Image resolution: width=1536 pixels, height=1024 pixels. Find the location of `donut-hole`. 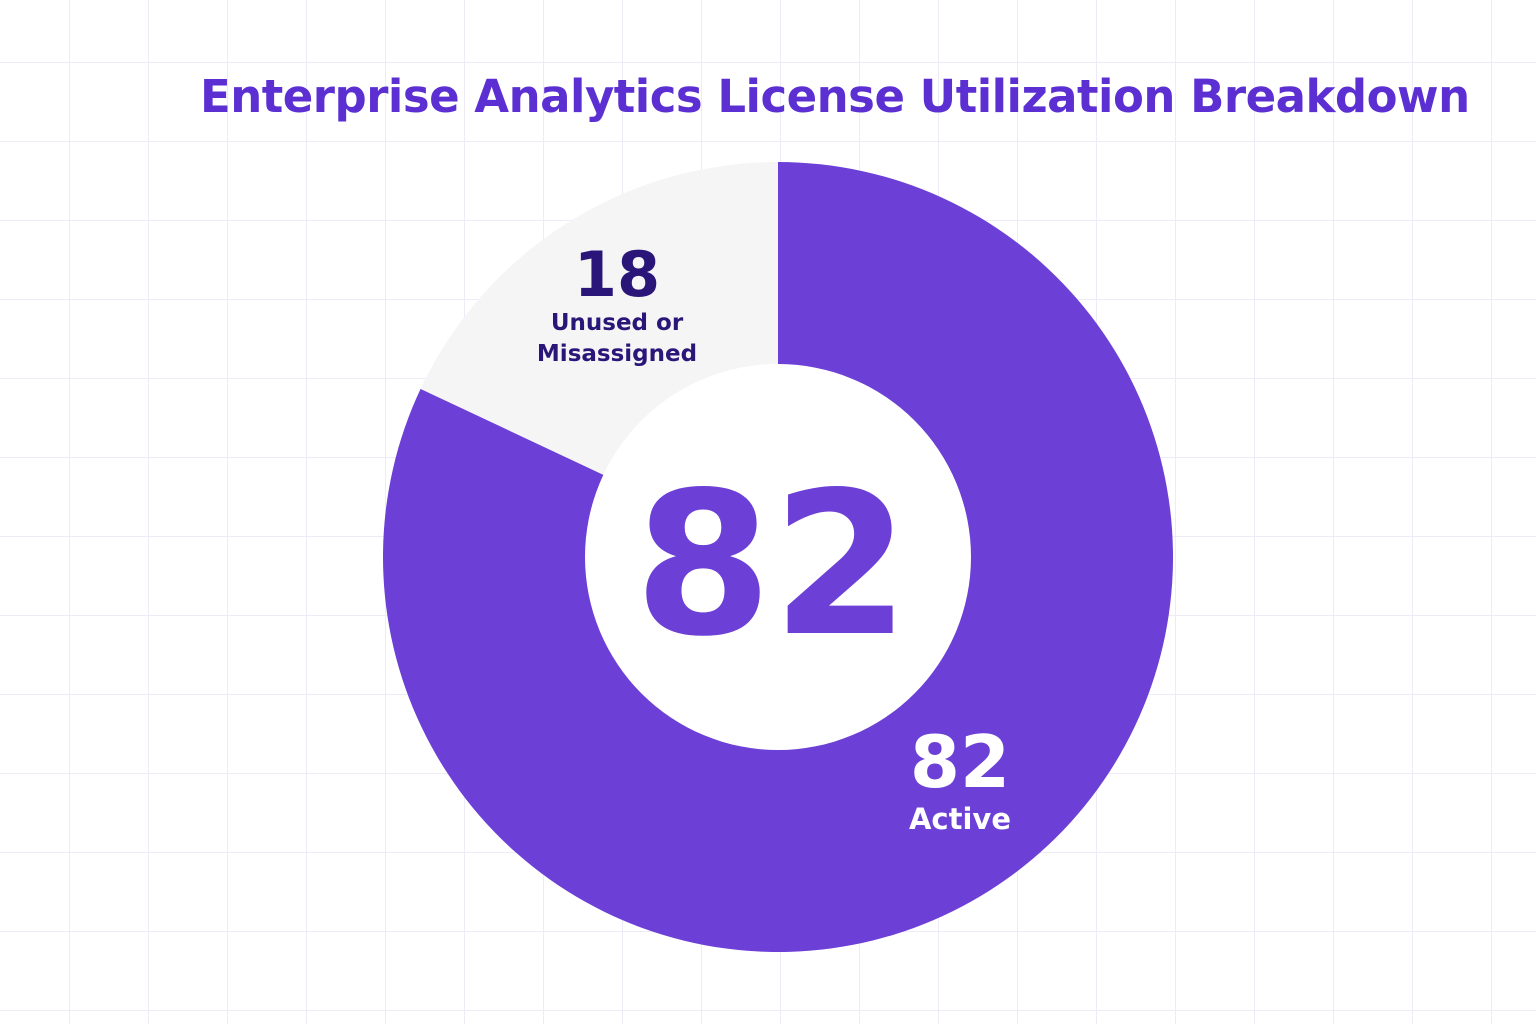

donut-hole is located at coordinates (778, 557).